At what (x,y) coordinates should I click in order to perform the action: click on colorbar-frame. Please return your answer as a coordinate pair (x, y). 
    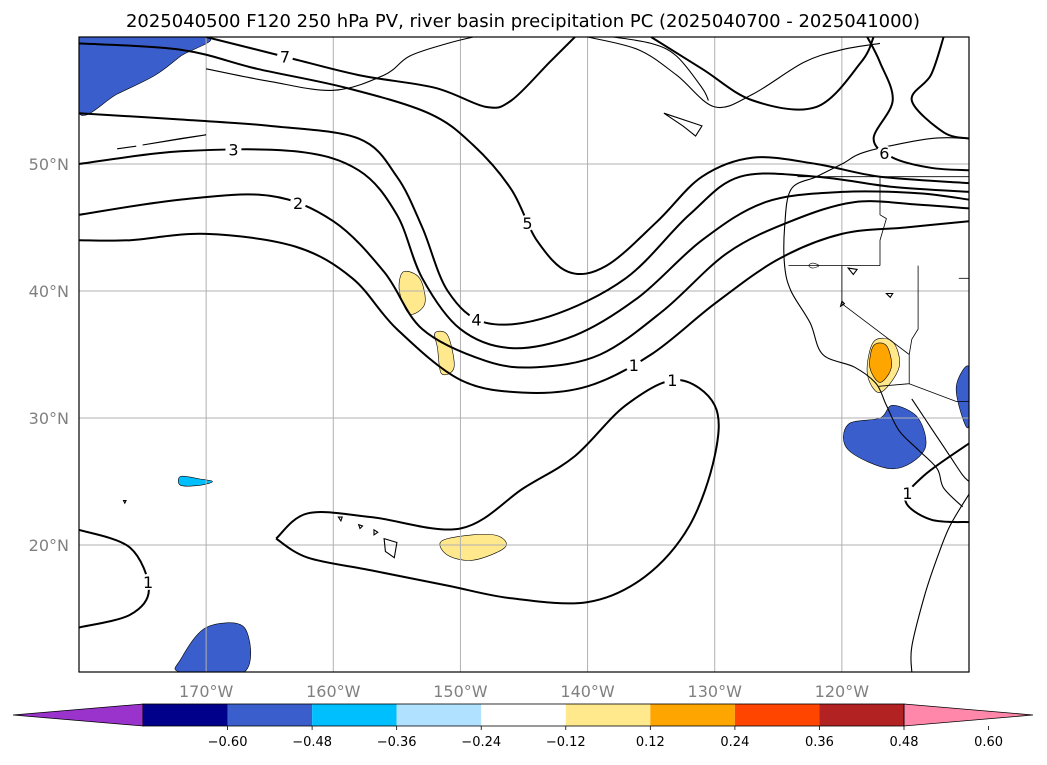
    Looking at the image, I should click on (523, 715).